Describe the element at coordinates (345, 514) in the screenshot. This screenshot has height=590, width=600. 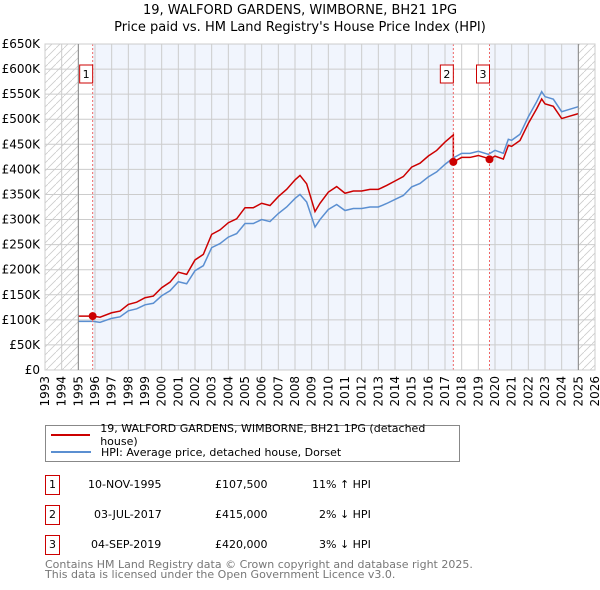
I see `sale-hpi: 2% ↓ HPI` at that location.